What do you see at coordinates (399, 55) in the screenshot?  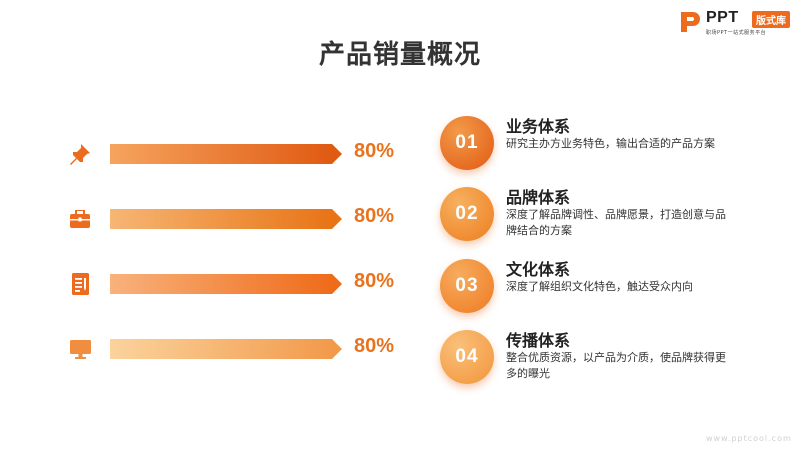 I see `page-title: 产品销量概况` at bounding box center [399, 55].